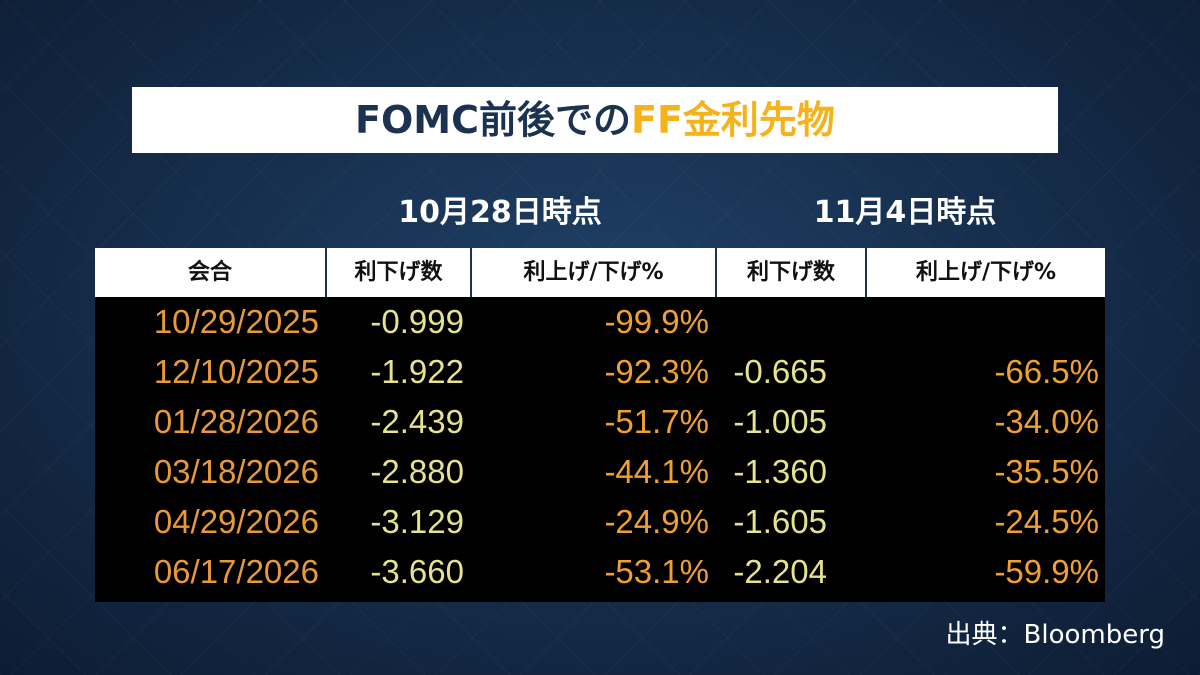 This screenshot has width=1200, height=675. I want to click on title: FOMC前後での, so click(493, 120).